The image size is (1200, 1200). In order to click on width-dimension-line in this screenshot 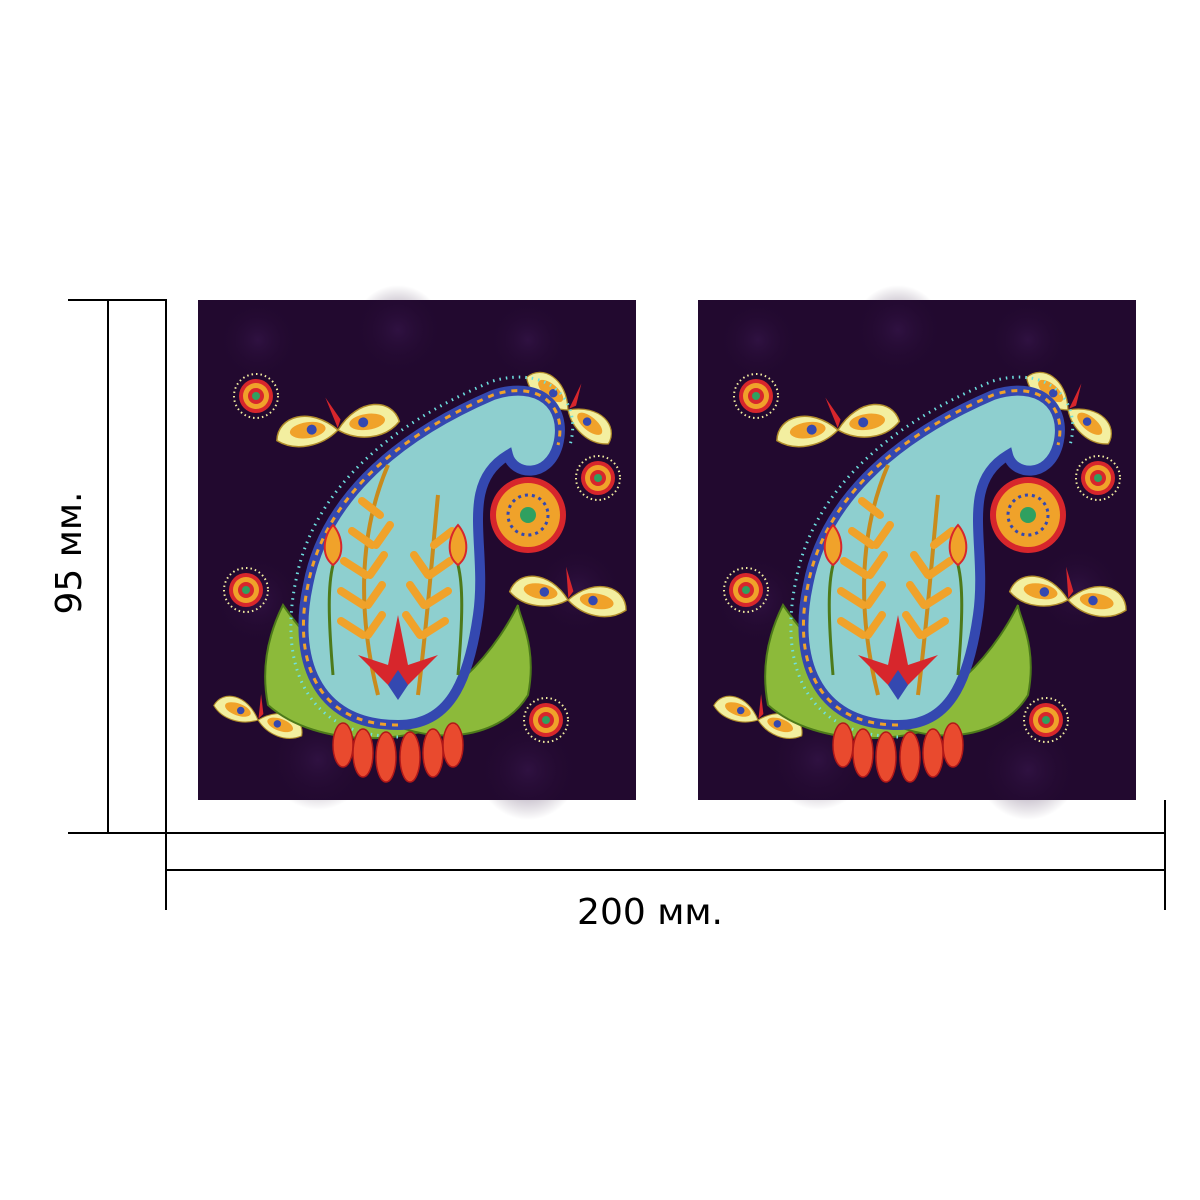, I will do `click(665, 855)`.